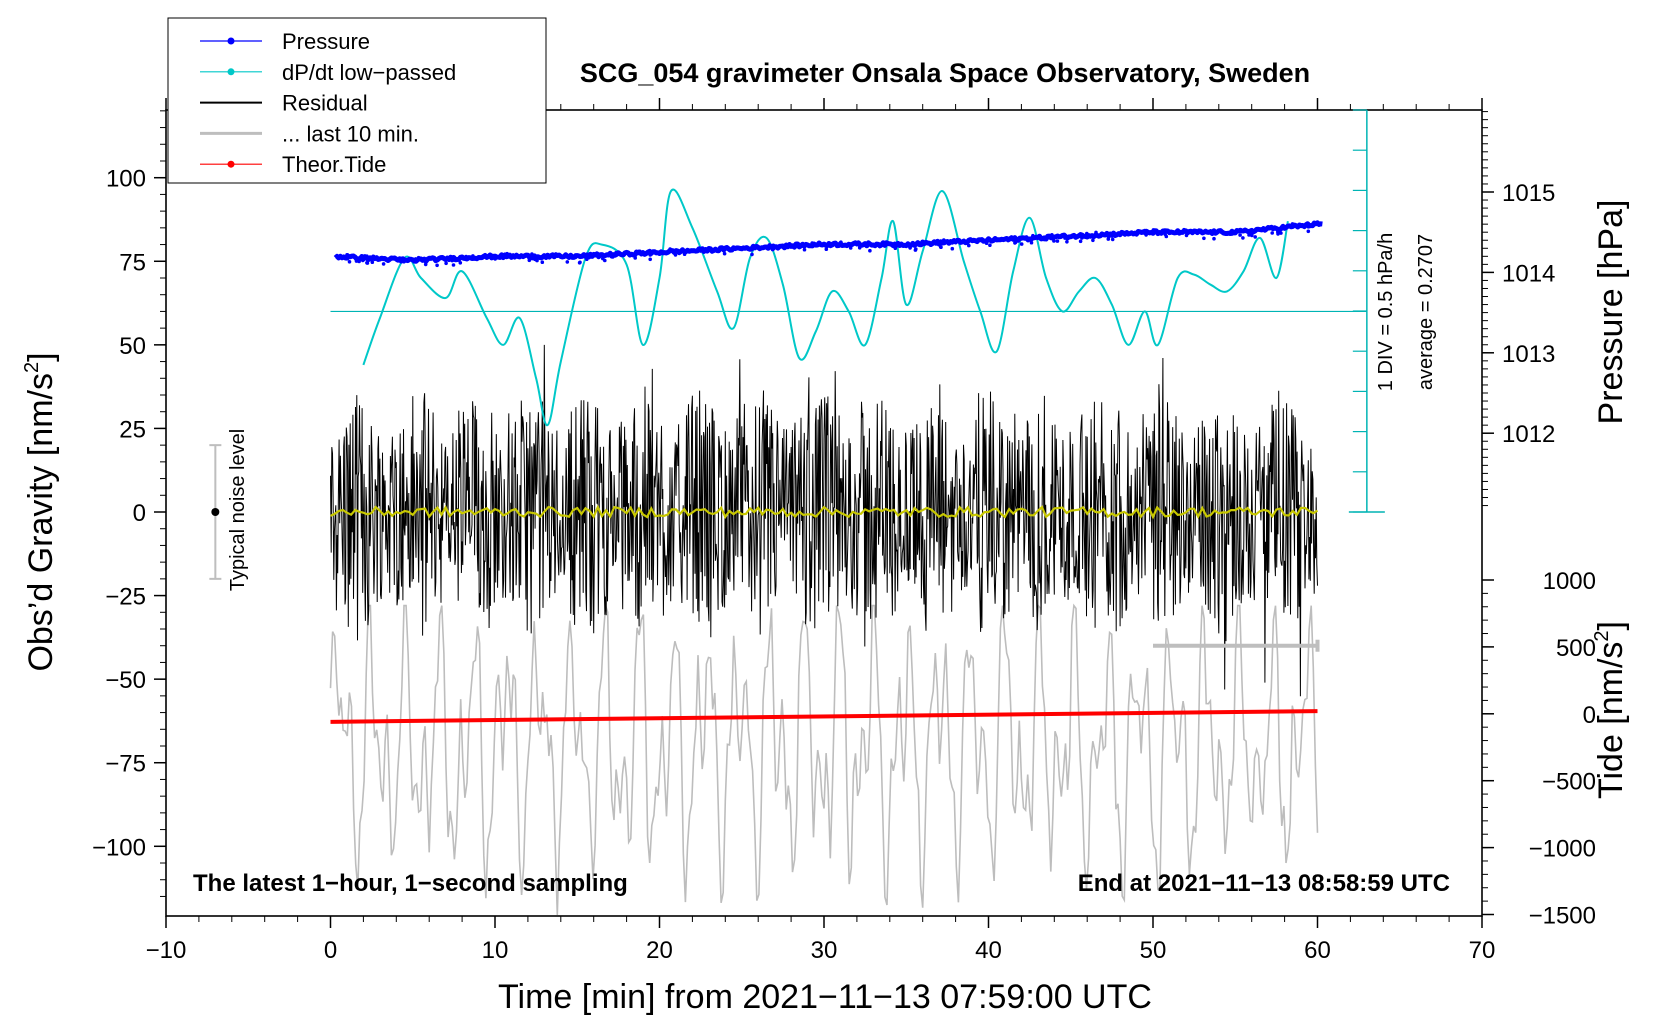 The image size is (1660, 1020). I want to click on x-tick-label: 0, so click(330, 950).